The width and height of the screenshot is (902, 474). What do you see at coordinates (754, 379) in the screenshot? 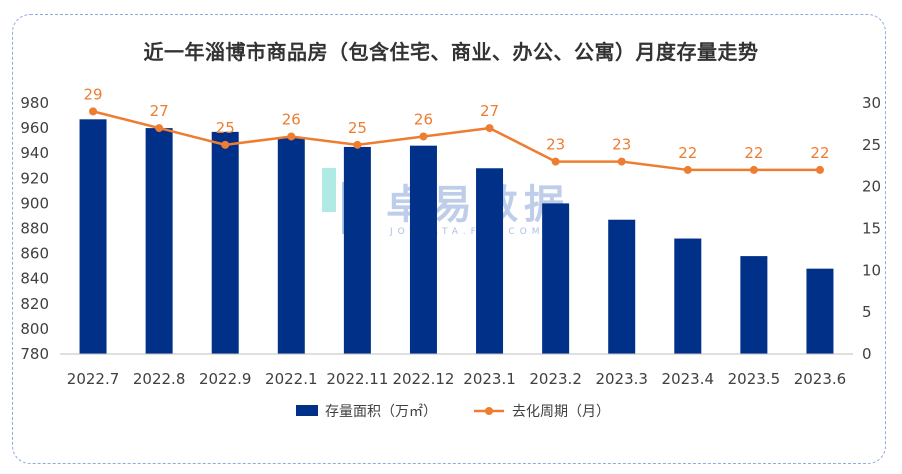
I see `x-tick-label: 2023.5` at bounding box center [754, 379].